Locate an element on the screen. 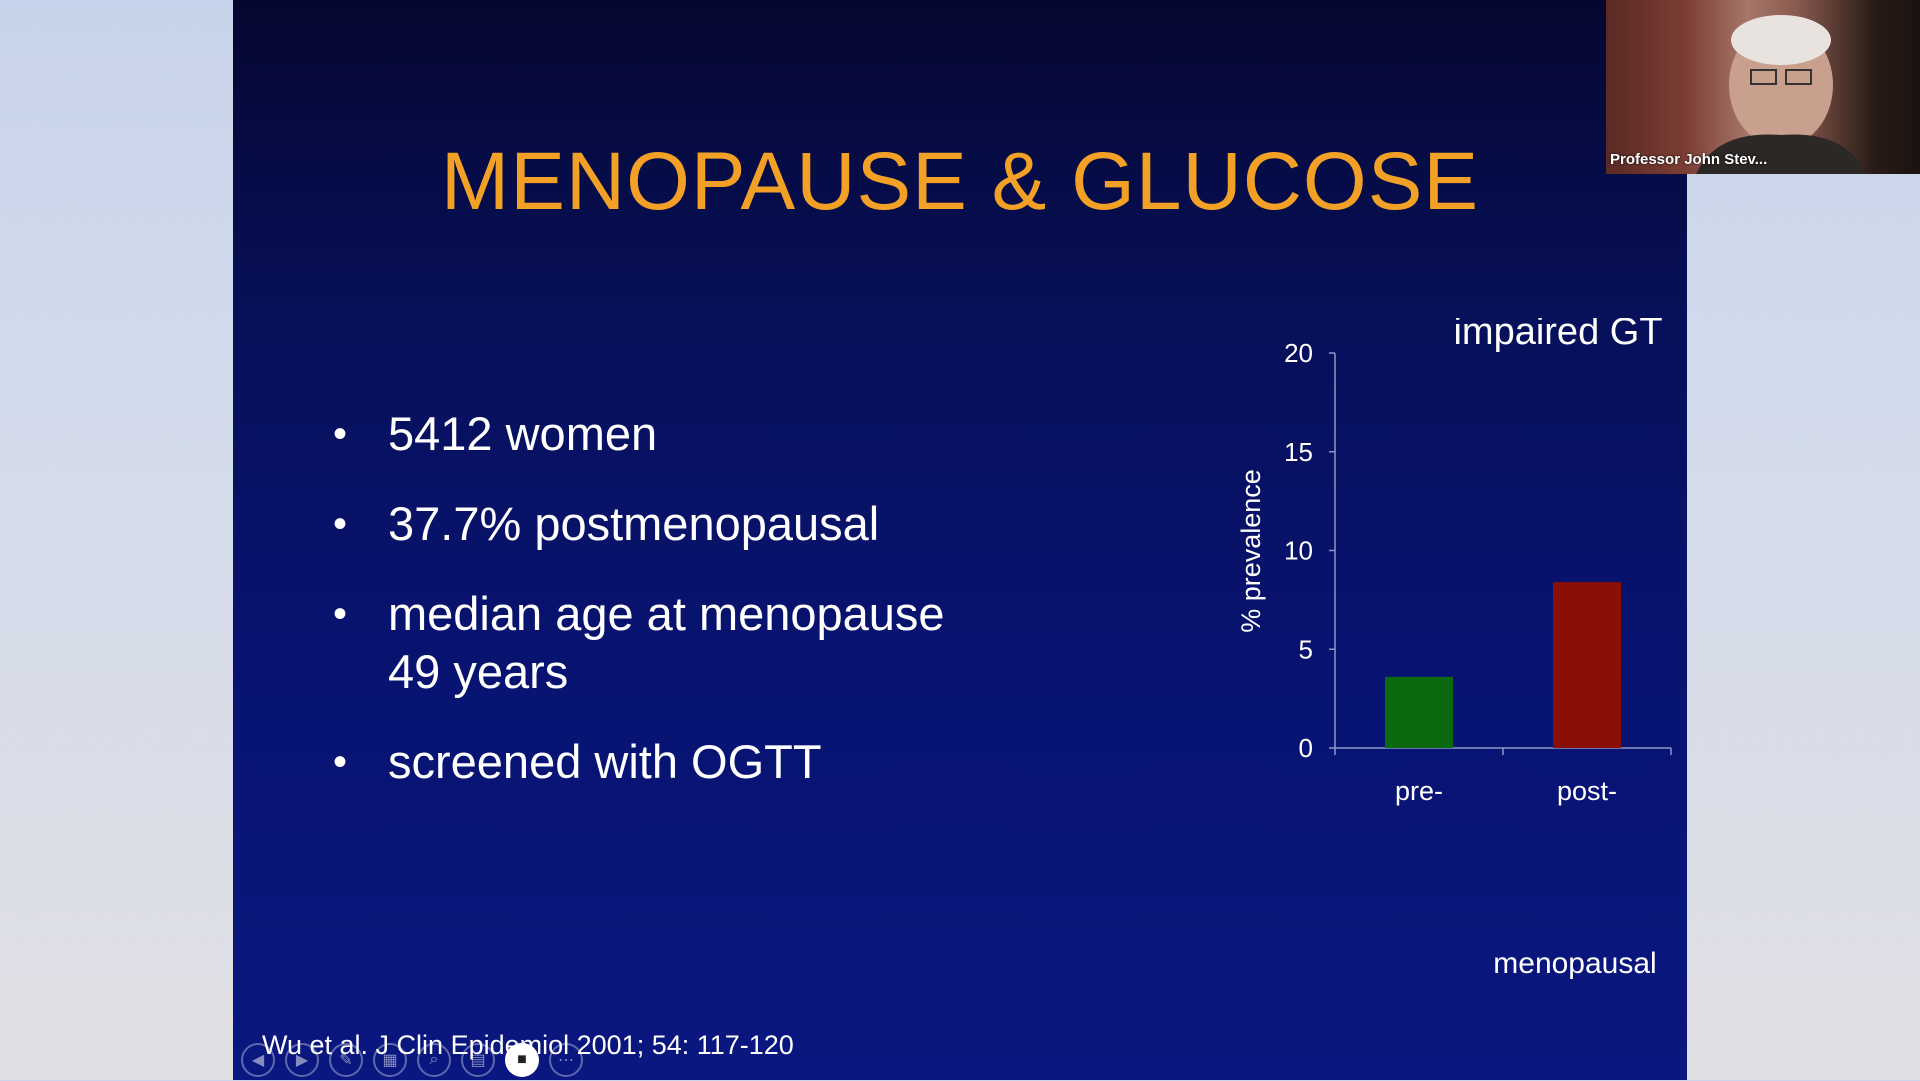 The image size is (1920, 1081). x-category-label: post- is located at coordinates (1587, 791).